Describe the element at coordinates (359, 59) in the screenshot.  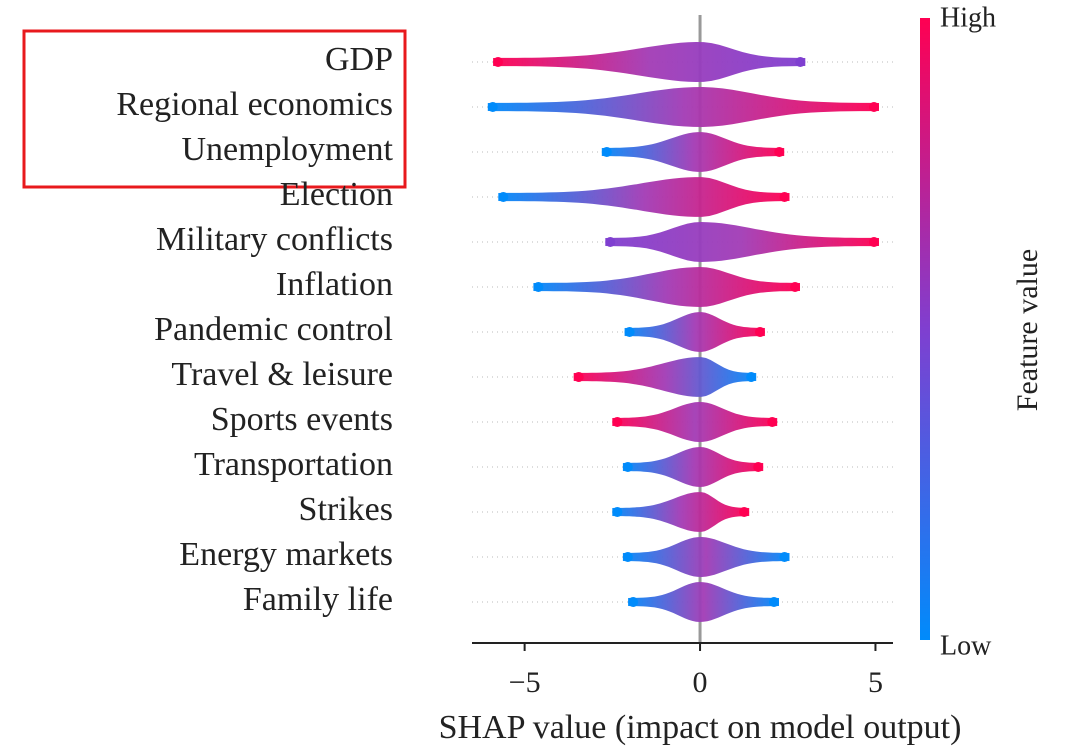
I see `y-tick-label: GDP` at that location.